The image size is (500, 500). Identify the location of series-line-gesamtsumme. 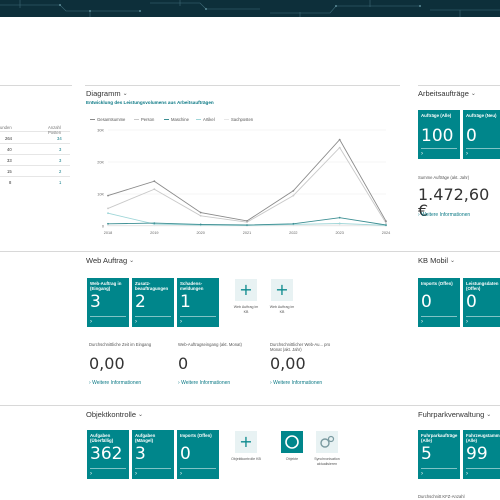
(247, 180).